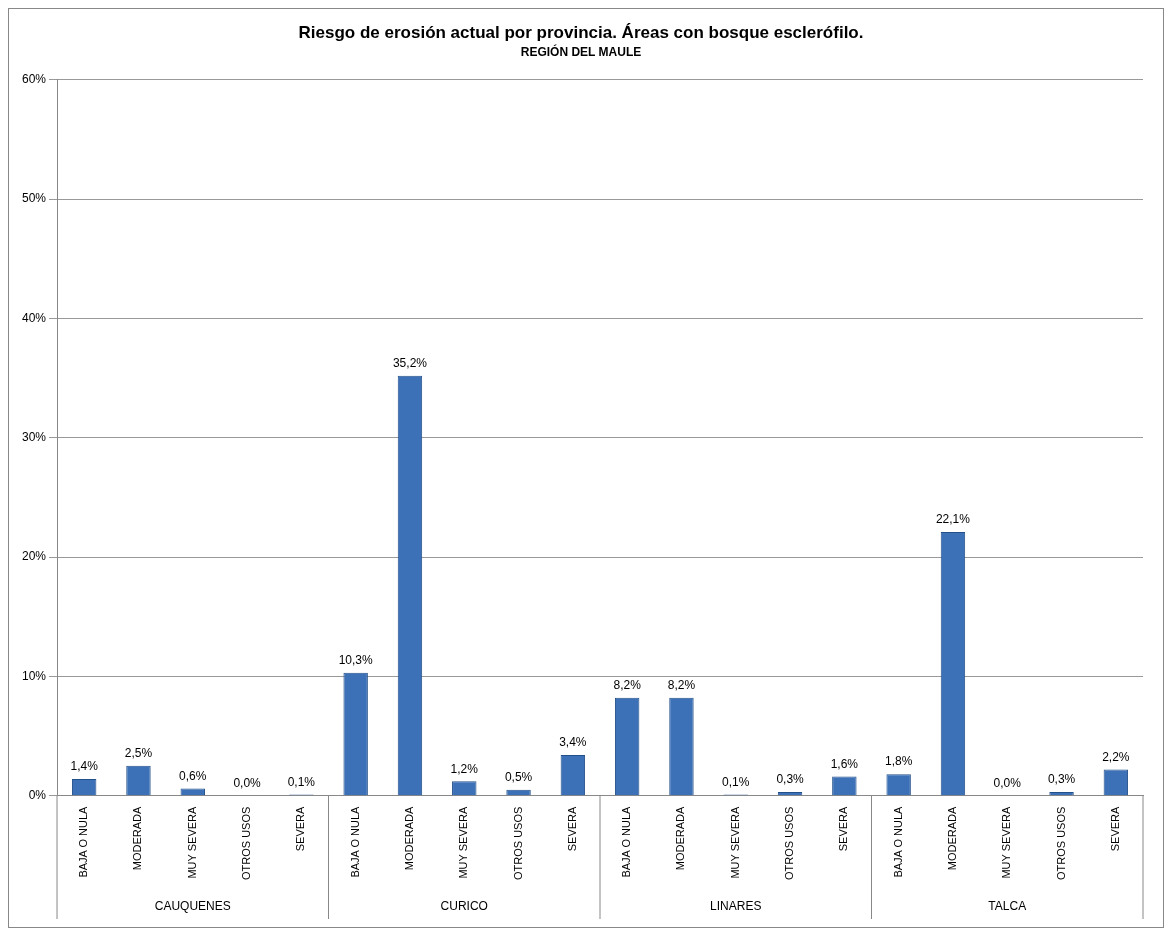  I want to click on data-label: 10,3%, so click(355, 660).